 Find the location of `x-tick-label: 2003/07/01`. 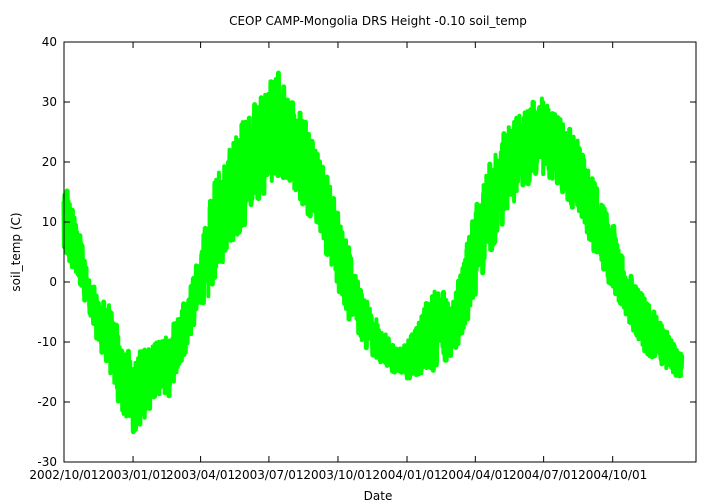

x-tick-label: 2003/07/01 is located at coordinates (268, 475).